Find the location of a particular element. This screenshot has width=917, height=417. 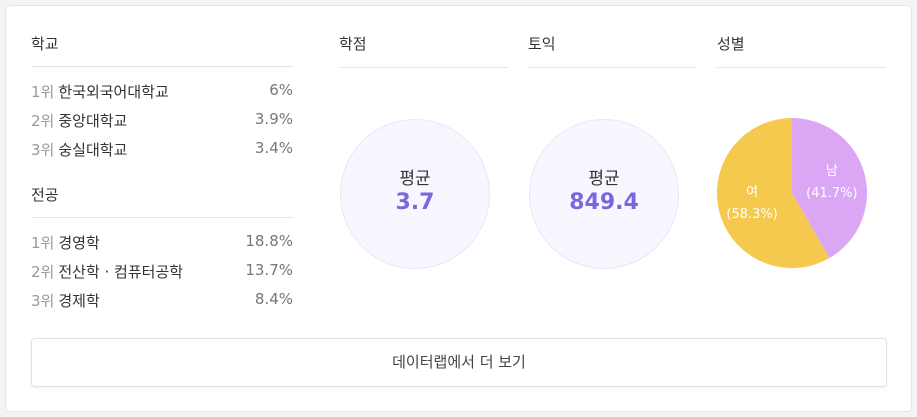

section-title: 학교 is located at coordinates (45, 44).